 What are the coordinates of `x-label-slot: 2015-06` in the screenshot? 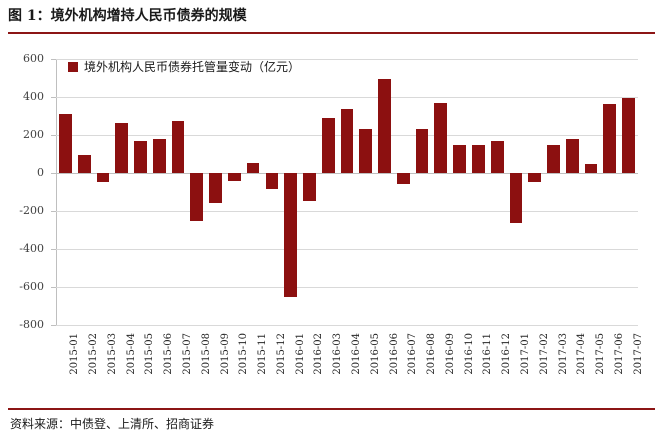 It's located at (162, 367).